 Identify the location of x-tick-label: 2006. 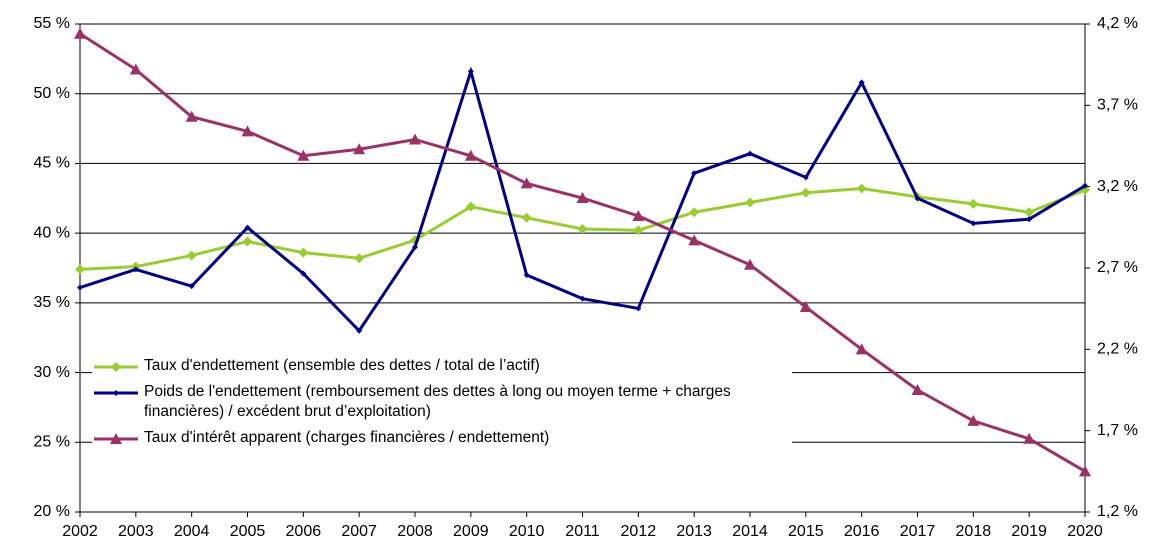
(304, 531).